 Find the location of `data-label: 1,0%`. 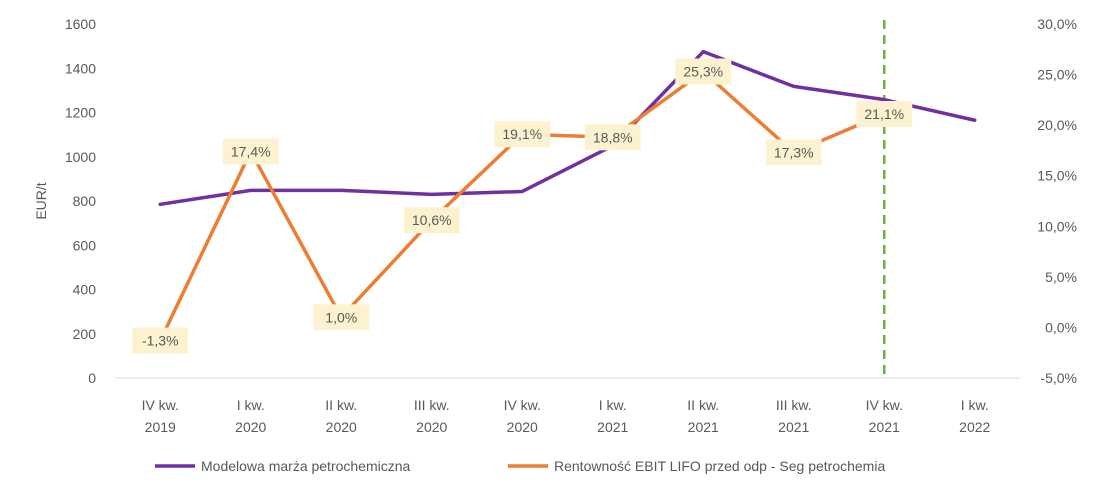

data-label: 1,0% is located at coordinates (341, 317).